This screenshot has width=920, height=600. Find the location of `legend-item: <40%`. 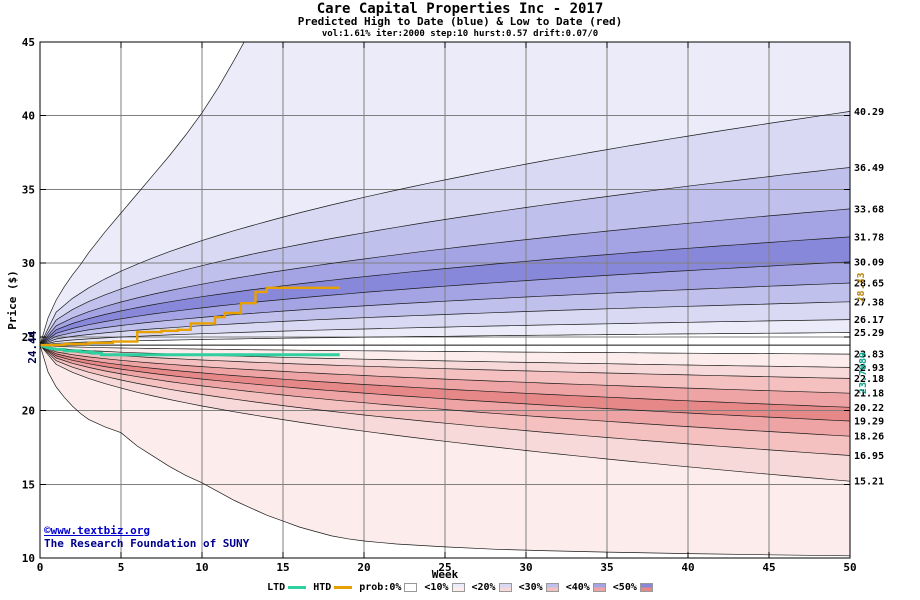

legend-item: <40% is located at coordinates (586, 587).